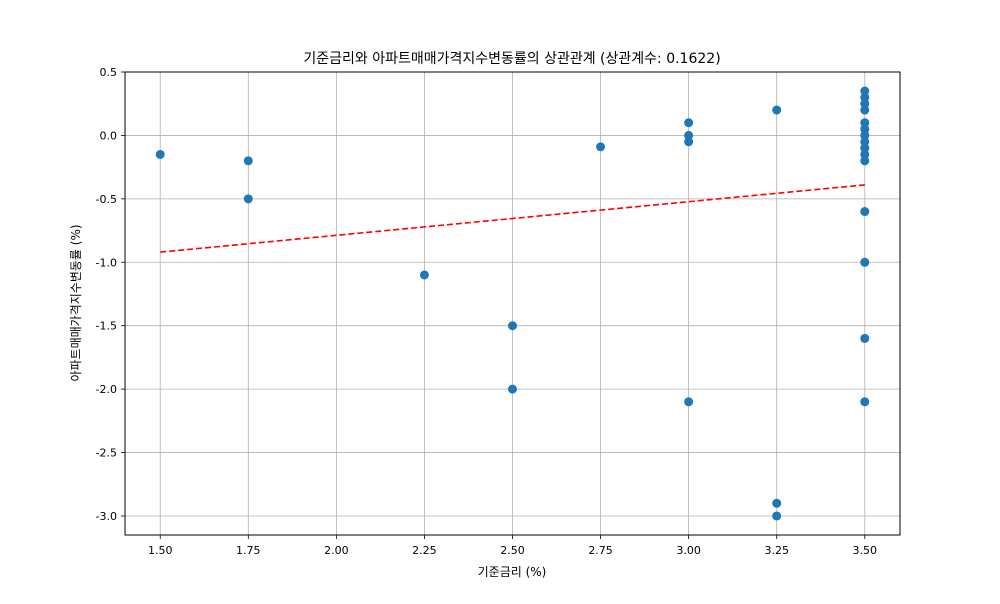 This screenshot has width=1000, height=604. Describe the element at coordinates (76, 302) in the screenshot. I see `y-axis-label: 아파트매매가격지수변동률 (%)` at that location.